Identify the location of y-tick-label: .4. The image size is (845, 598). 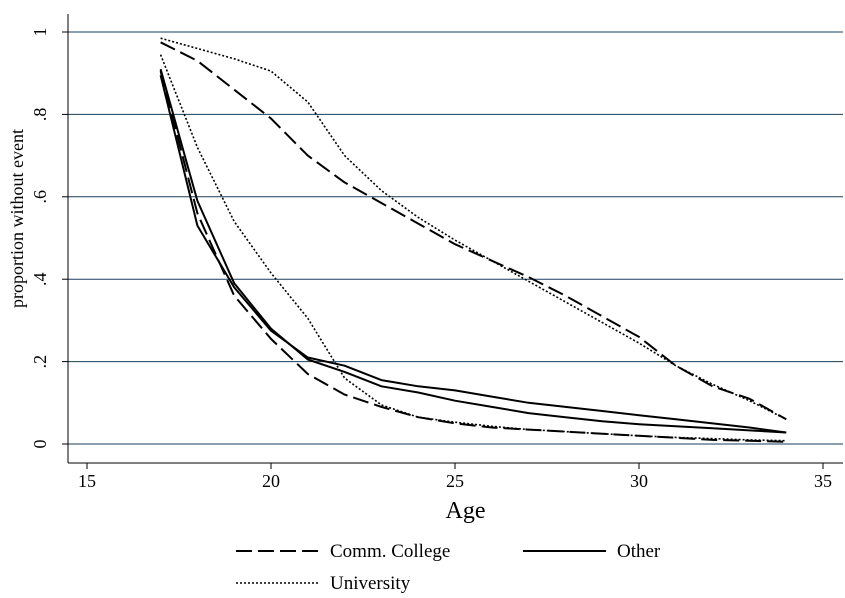
(40, 279).